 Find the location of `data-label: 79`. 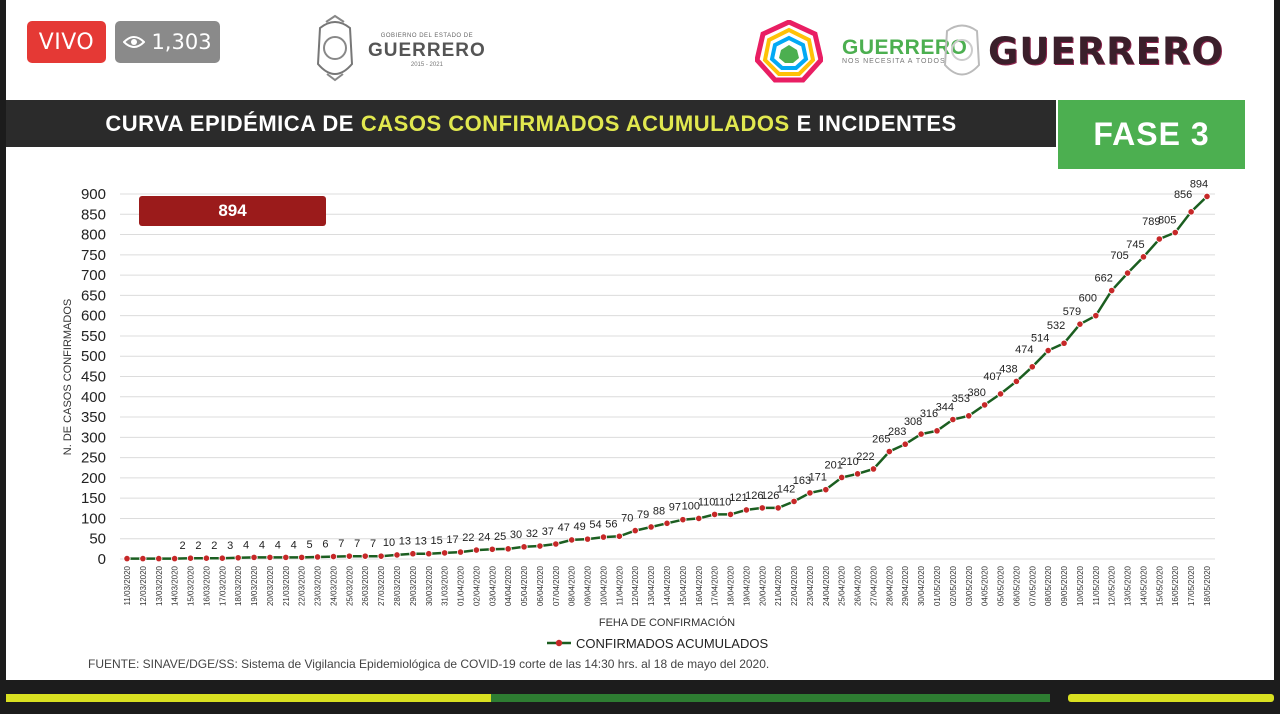

data-label: 79 is located at coordinates (643, 515).